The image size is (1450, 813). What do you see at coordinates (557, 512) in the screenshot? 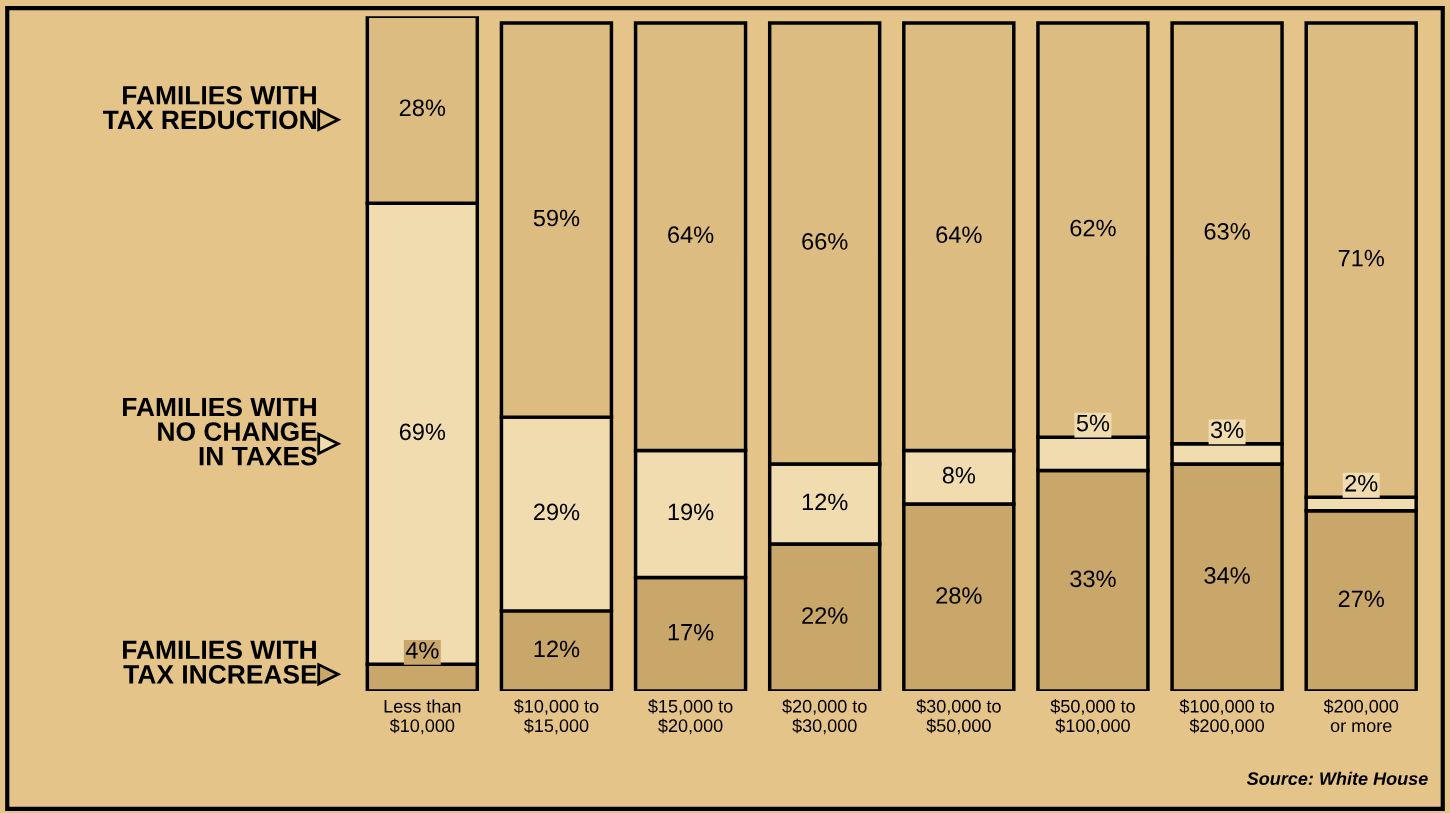
I see `data-label: 29%` at bounding box center [557, 512].